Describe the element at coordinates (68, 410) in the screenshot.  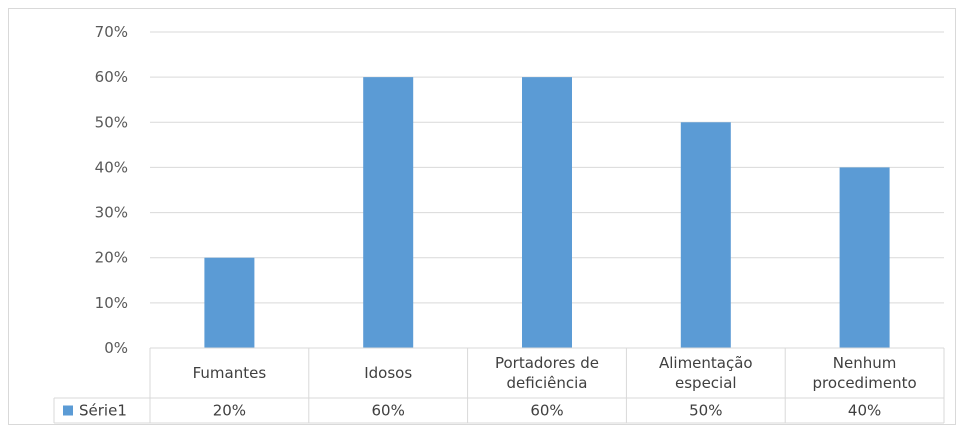
I see `legend-swatch` at that location.